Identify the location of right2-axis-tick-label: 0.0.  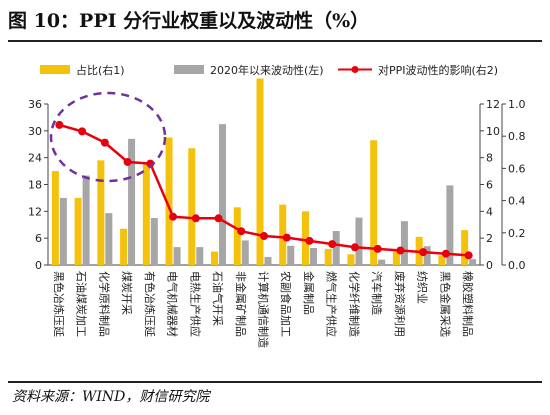
(517, 265).